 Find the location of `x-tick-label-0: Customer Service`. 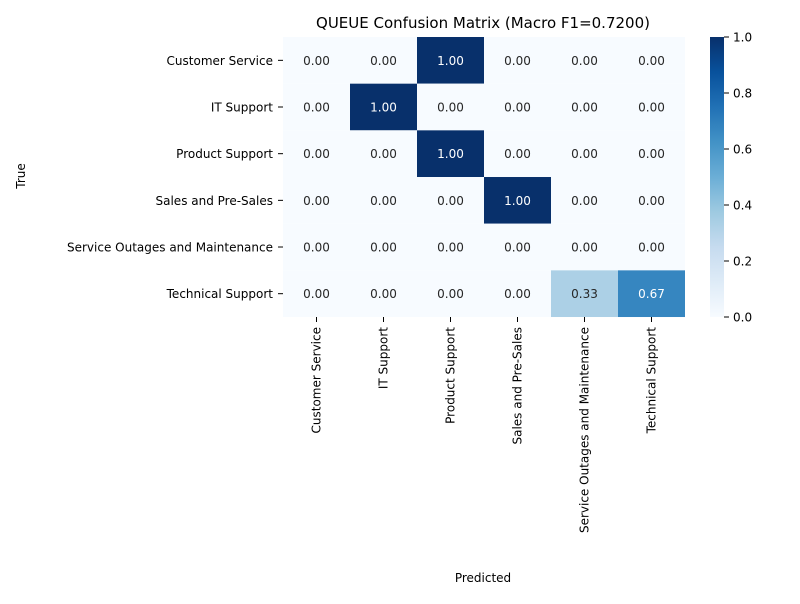

x-tick-label-0: Customer Service is located at coordinates (317, 380).